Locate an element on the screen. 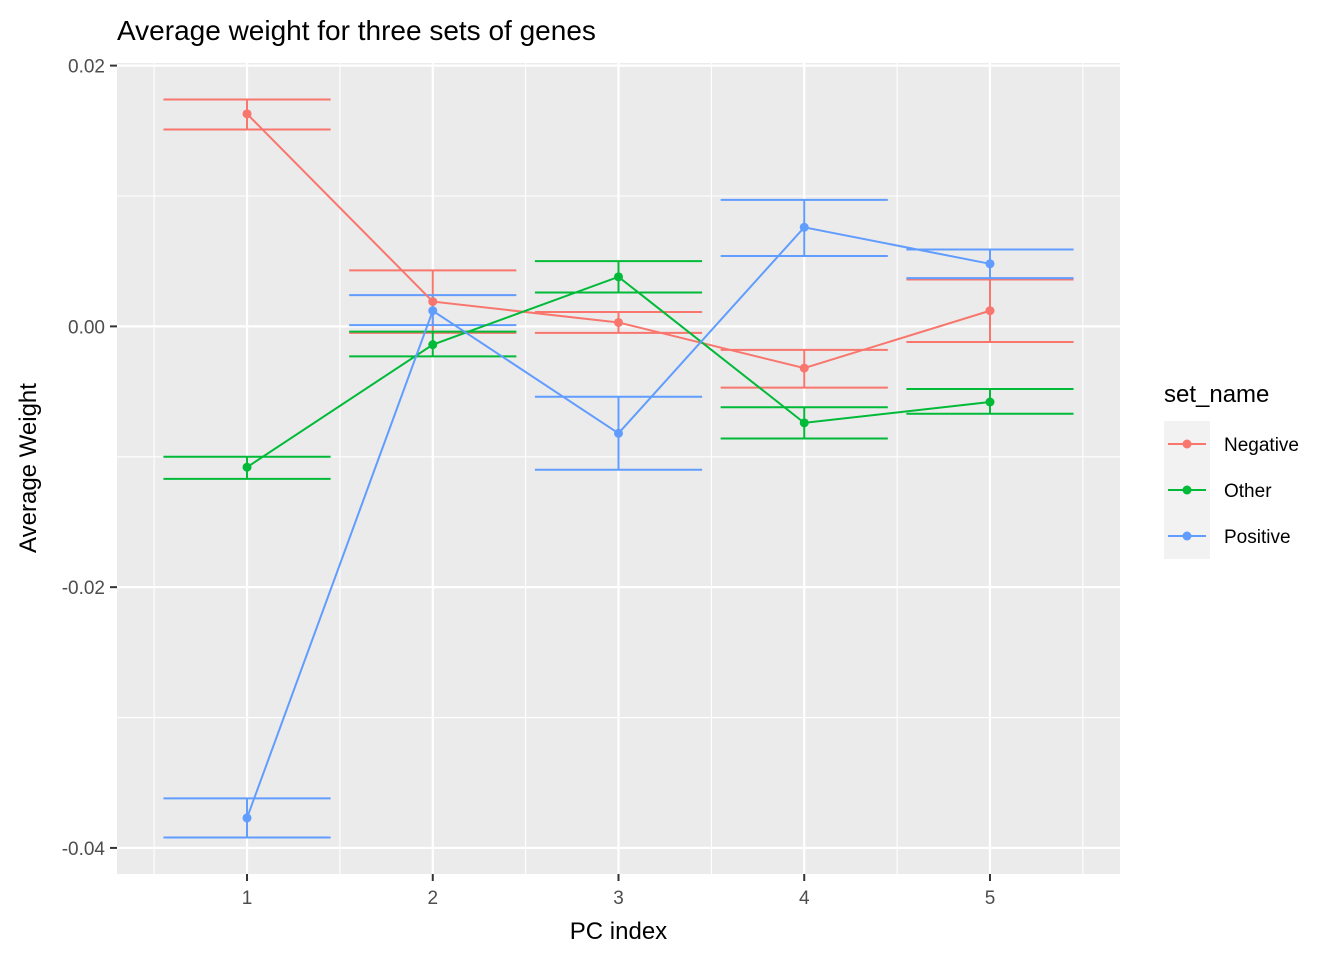 The width and height of the screenshot is (1344, 965). y-axis-label: Average Weight is located at coordinates (28, 468).